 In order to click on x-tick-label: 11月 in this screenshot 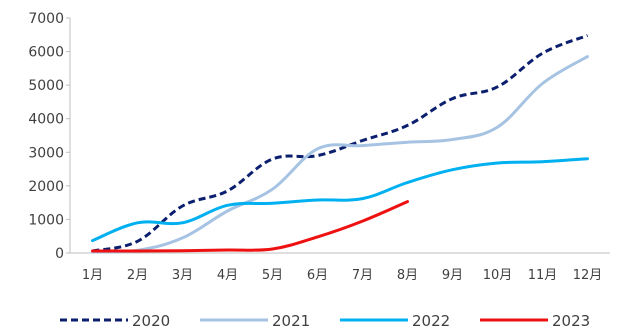, I will do `click(543, 275)`.